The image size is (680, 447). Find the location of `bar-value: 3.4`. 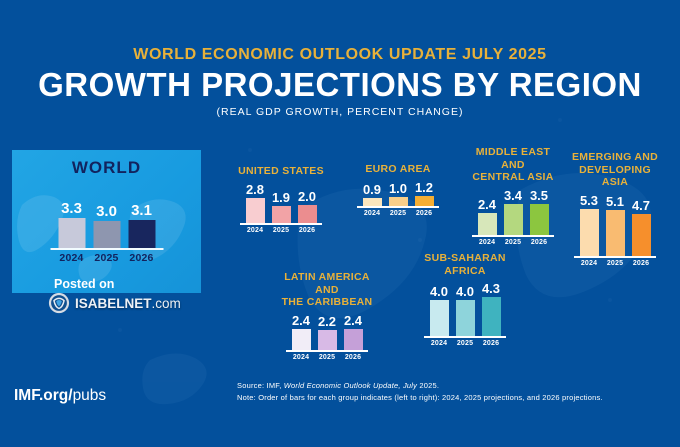

bar-value: 3.4 is located at coordinates (513, 196).